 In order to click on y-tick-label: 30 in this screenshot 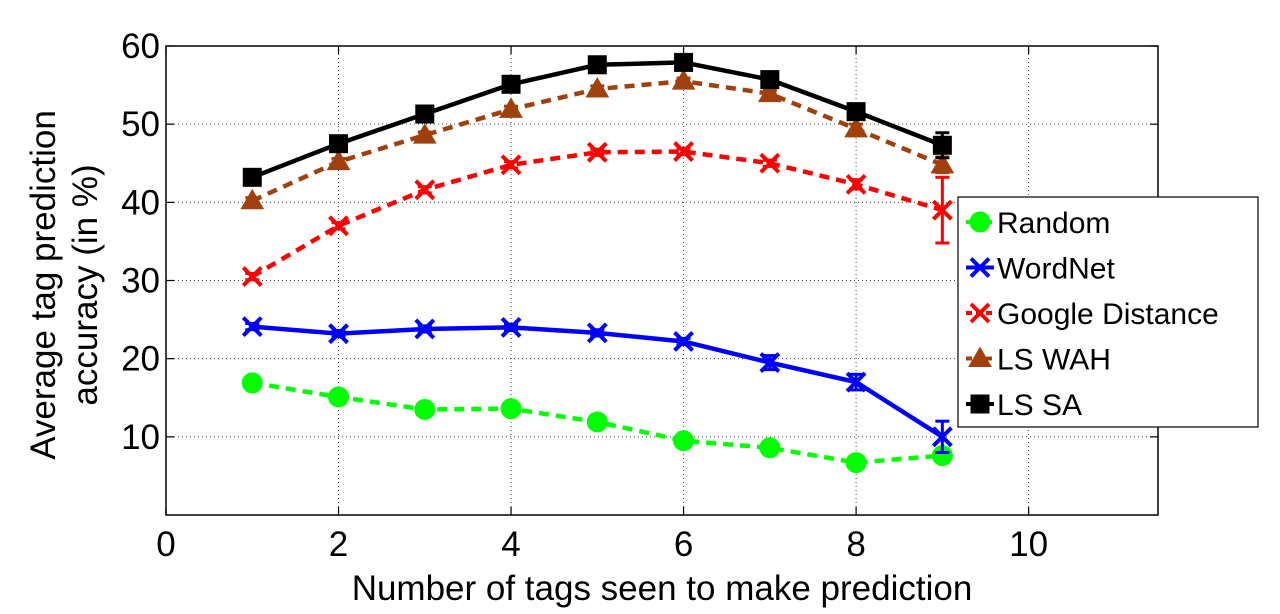, I will do `click(140, 281)`.